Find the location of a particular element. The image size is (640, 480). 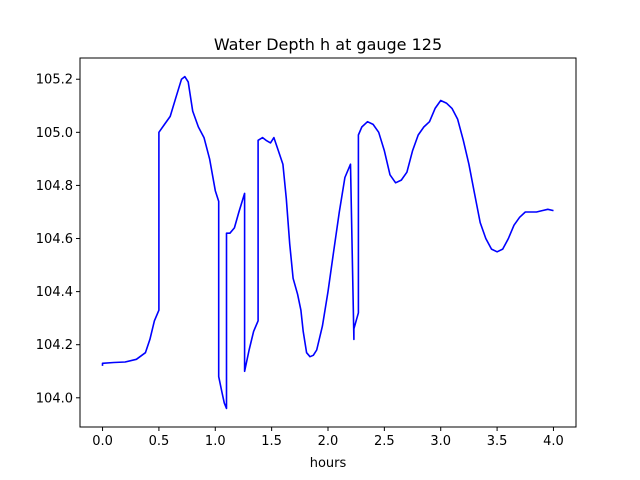

x-tick-label: 2.5 is located at coordinates (384, 441).